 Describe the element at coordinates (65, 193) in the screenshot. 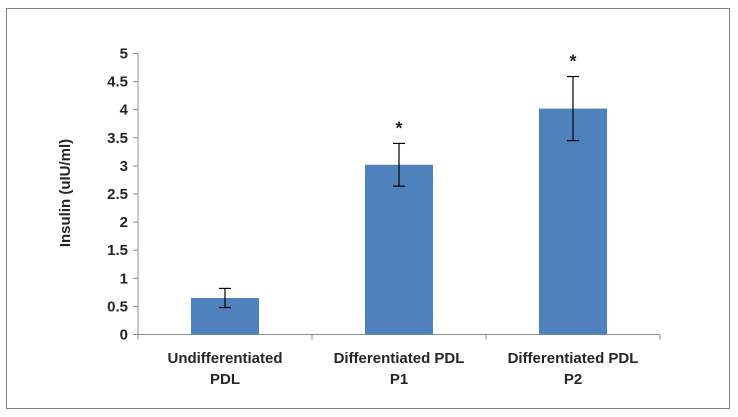

I see `y-axis-label: Insulin (uIU/ml)` at that location.